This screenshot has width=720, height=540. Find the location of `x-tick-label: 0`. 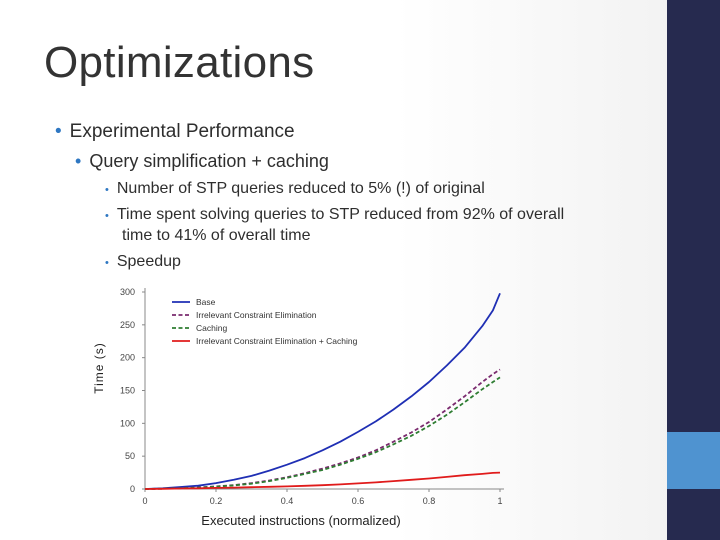

x-tick-label: 0 is located at coordinates (144, 501).